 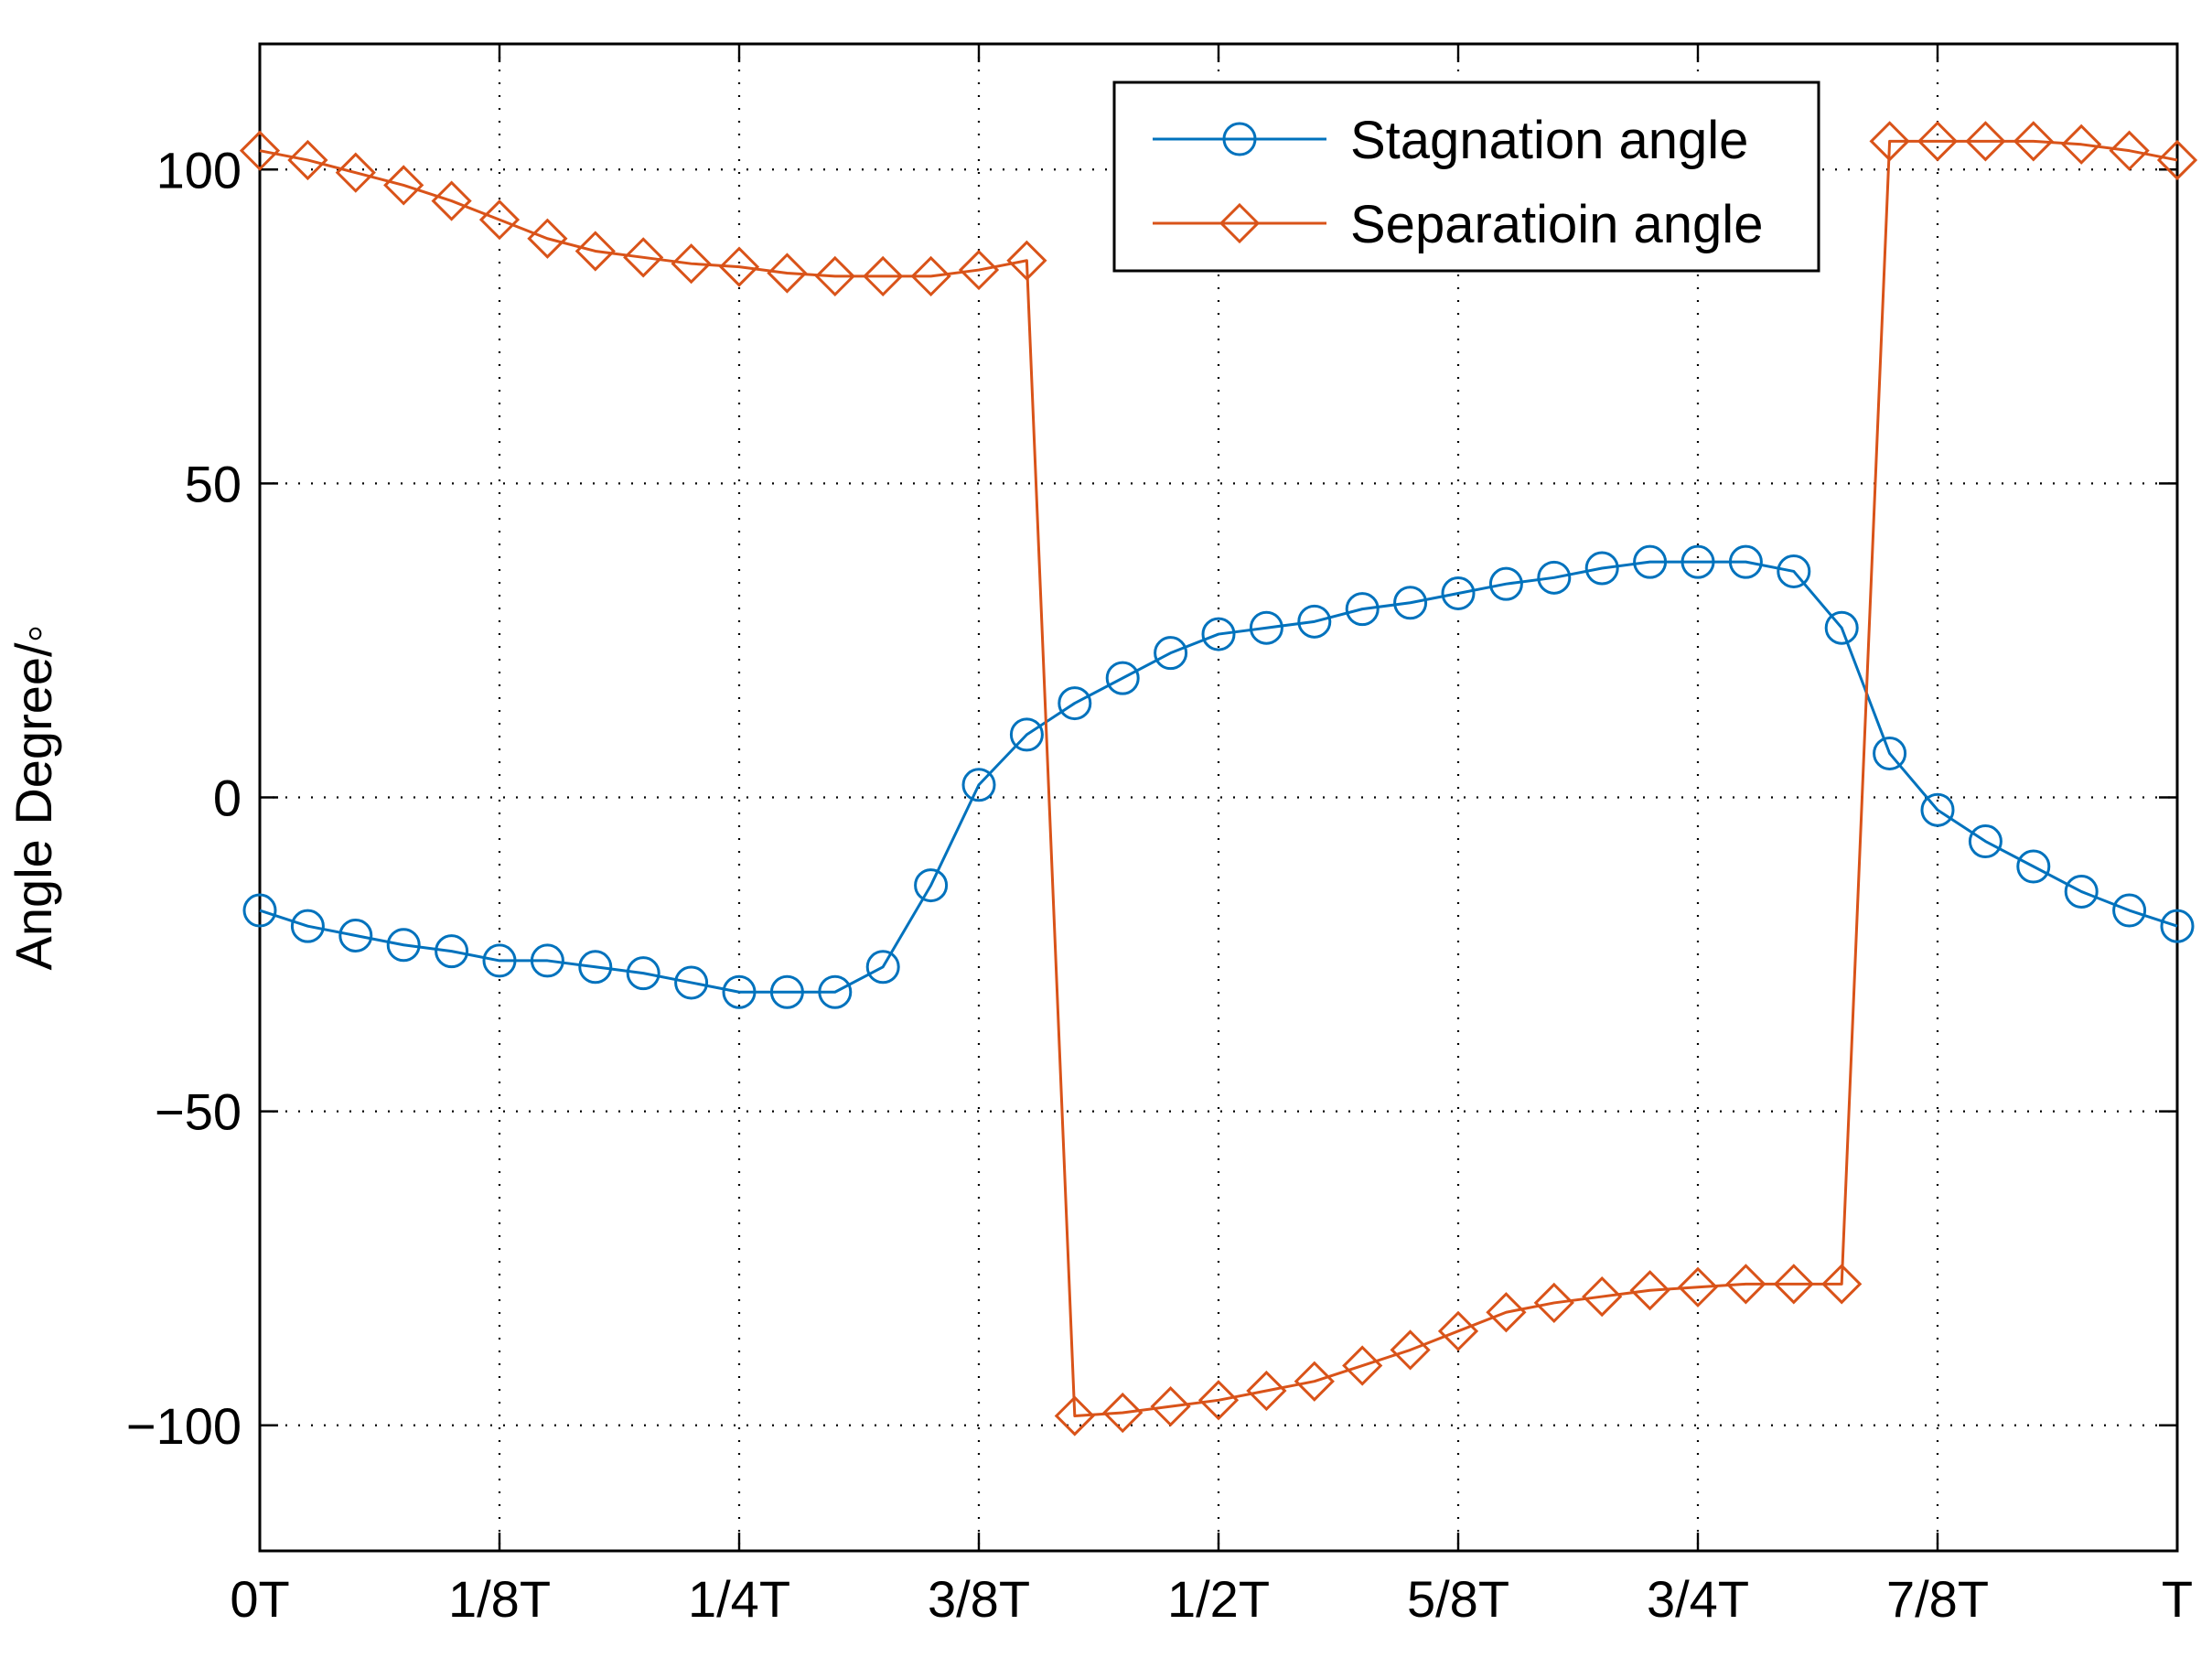 I want to click on legend: Stagnation angle Separatioin angle, so click(x=1466, y=177).